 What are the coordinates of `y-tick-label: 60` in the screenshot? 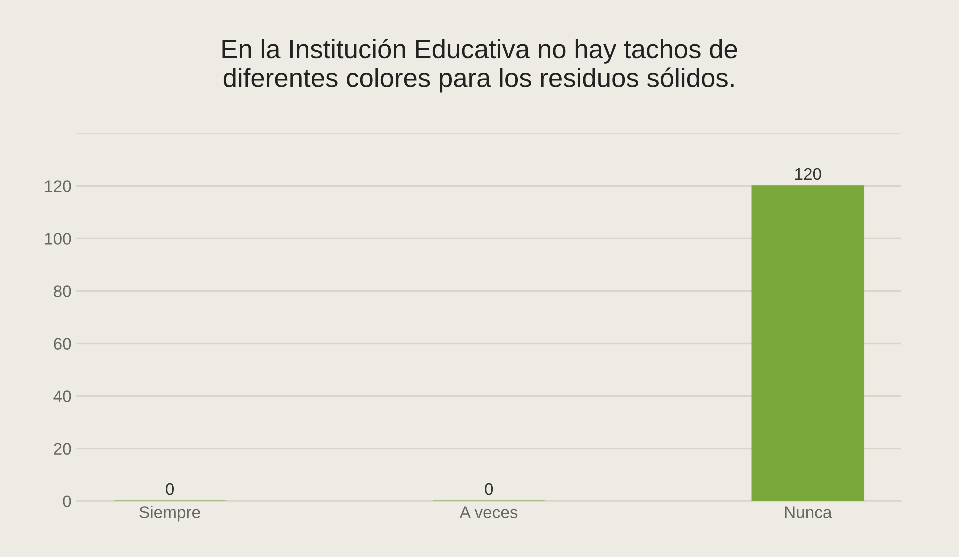 It's located at (63, 344).